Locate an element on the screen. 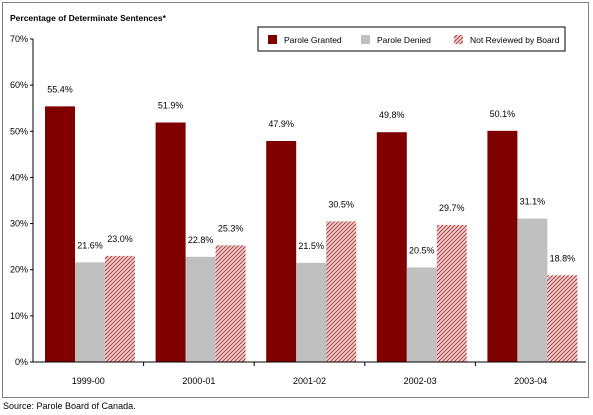  y-tick-label: 20% is located at coordinates (19, 270).